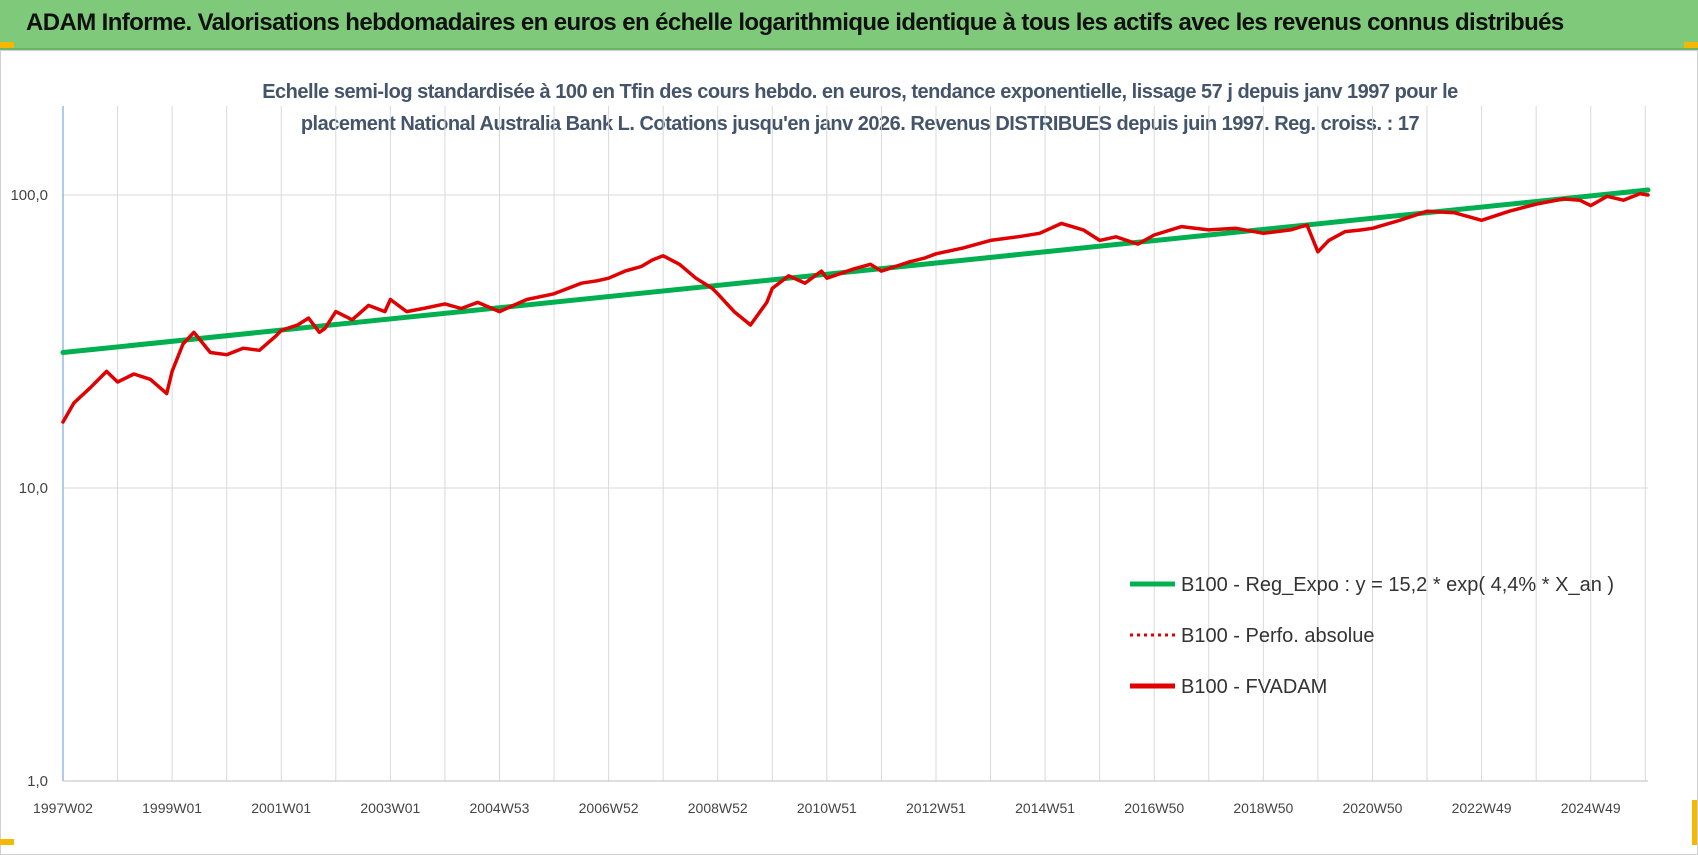  Describe the element at coordinates (7, 45) in the screenshot. I see `corner-marker-top-left` at that location.